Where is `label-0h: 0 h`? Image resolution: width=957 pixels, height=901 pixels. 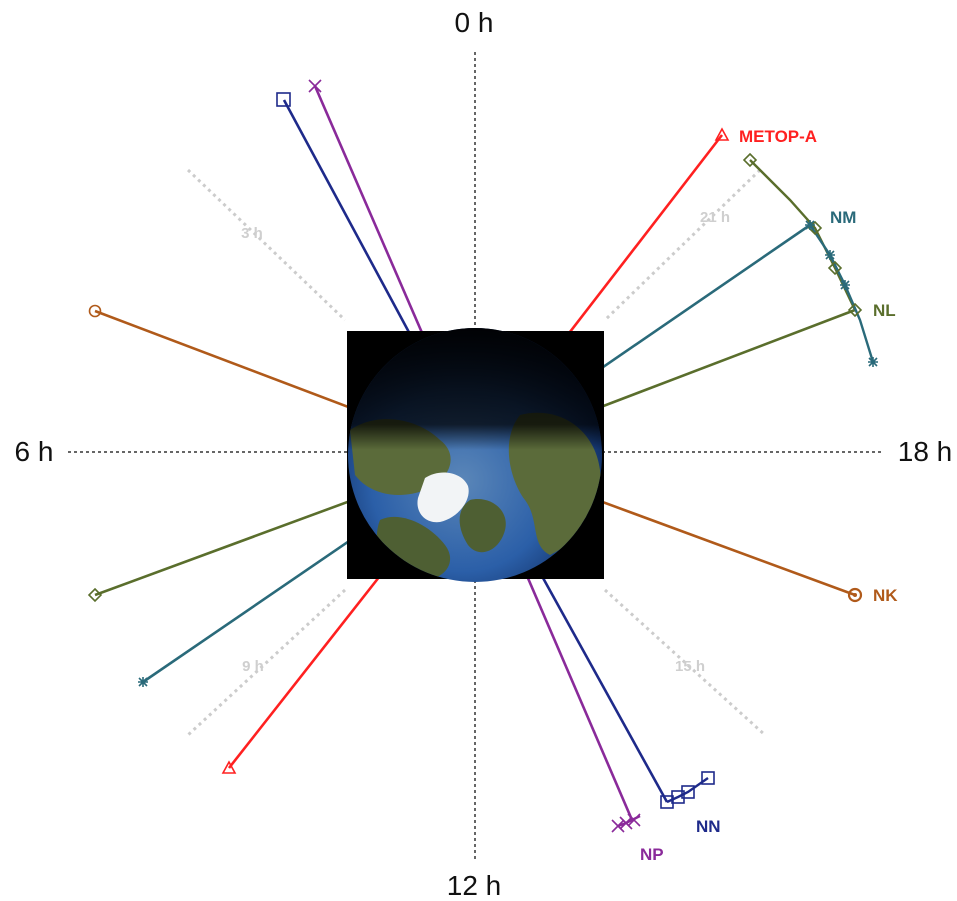
label-0h: 0 h is located at coordinates (474, 22).